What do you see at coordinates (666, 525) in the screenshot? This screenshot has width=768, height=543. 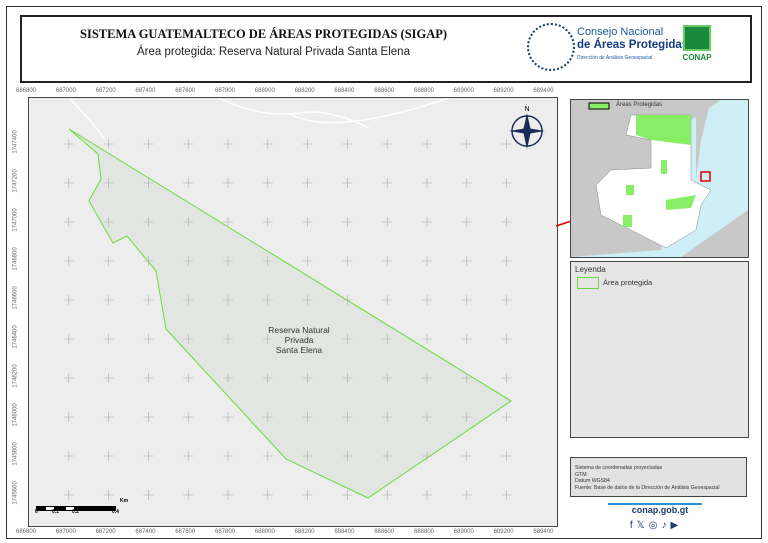 I see `tiktok-icon: ♪` at bounding box center [666, 525].